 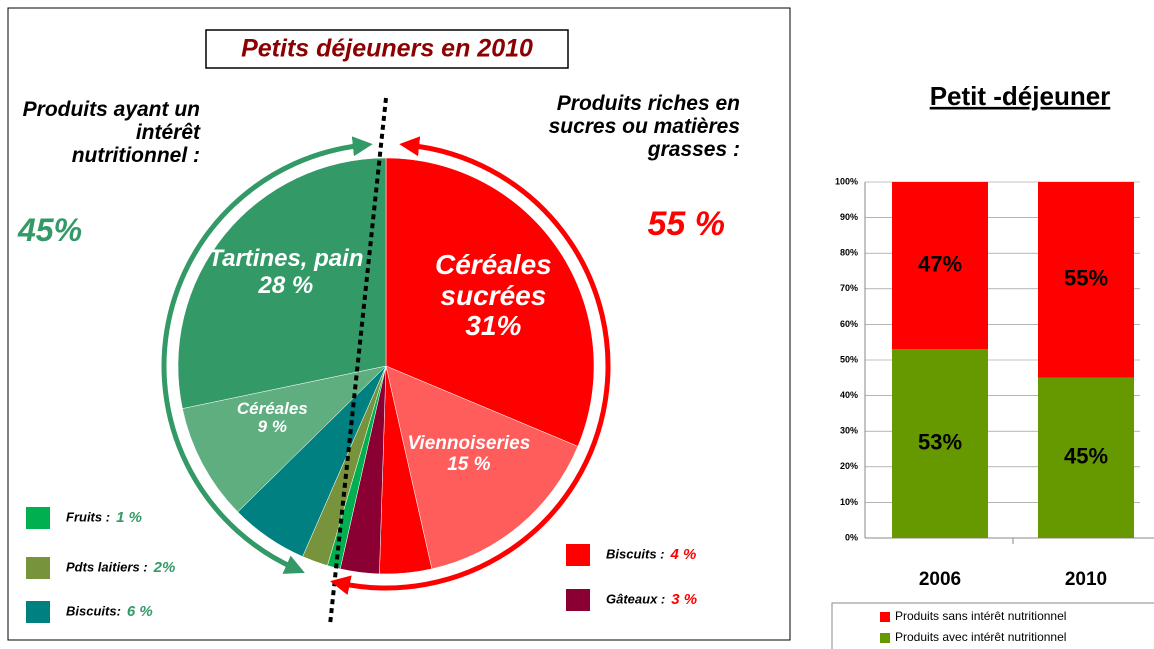 I want to click on legend-label: Produits avec intérêt nutritionnel, so click(x=980, y=637).